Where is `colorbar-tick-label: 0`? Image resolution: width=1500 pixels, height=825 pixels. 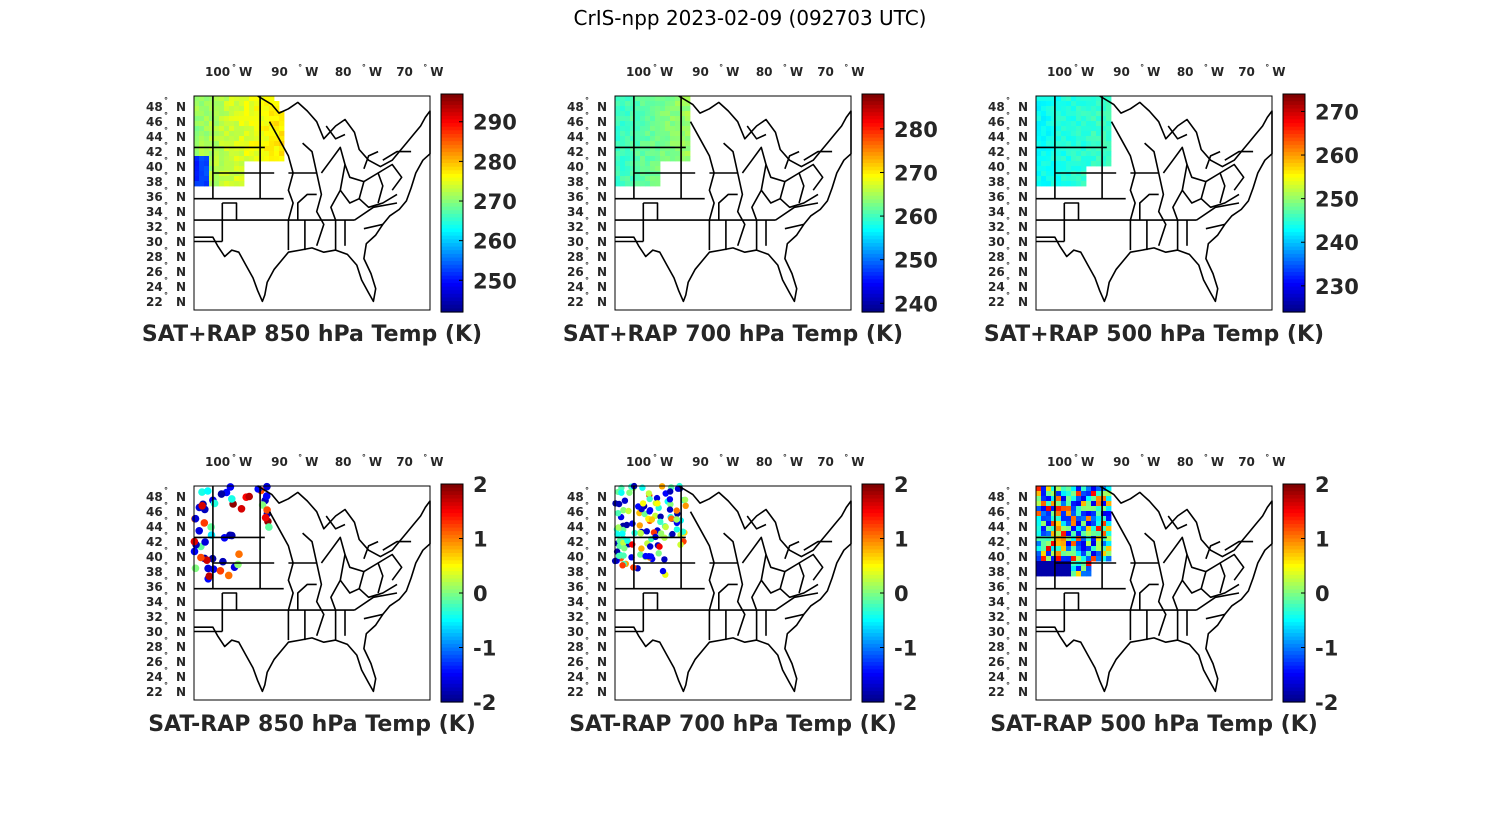
colorbar-tick-label: 0 is located at coordinates (901, 594).